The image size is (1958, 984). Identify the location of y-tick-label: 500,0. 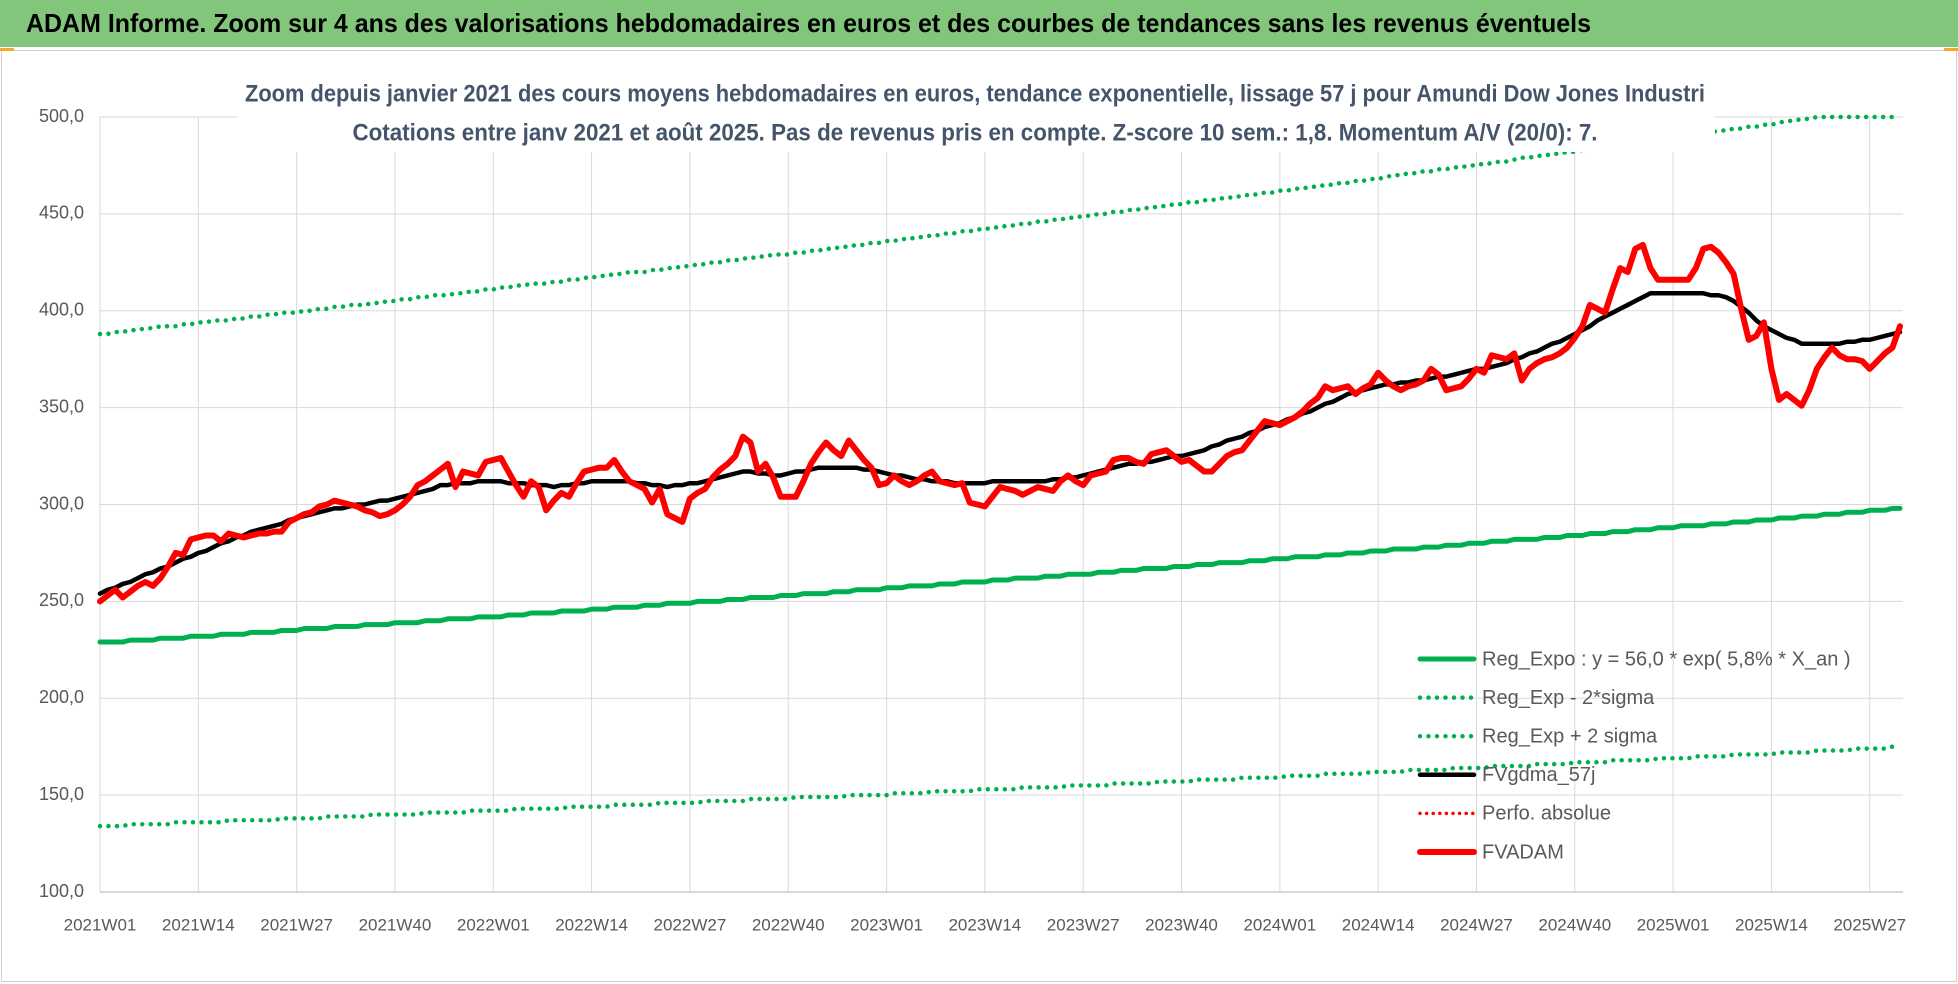
(61, 116).